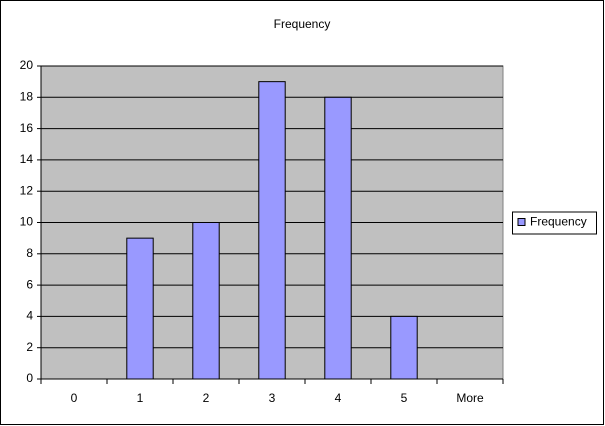  What do you see at coordinates (27, 190) in the screenshot?
I see `y-tick-label: 12` at bounding box center [27, 190].